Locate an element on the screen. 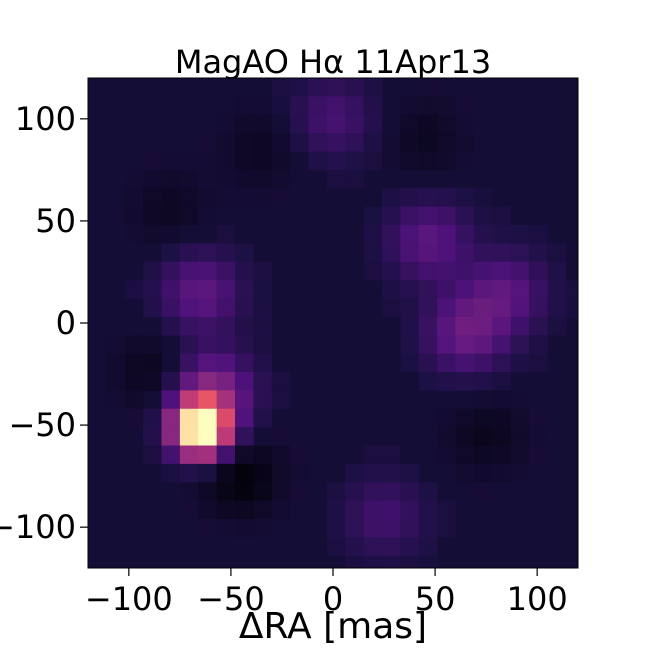  y-tick-label: 0 is located at coordinates (66, 323).